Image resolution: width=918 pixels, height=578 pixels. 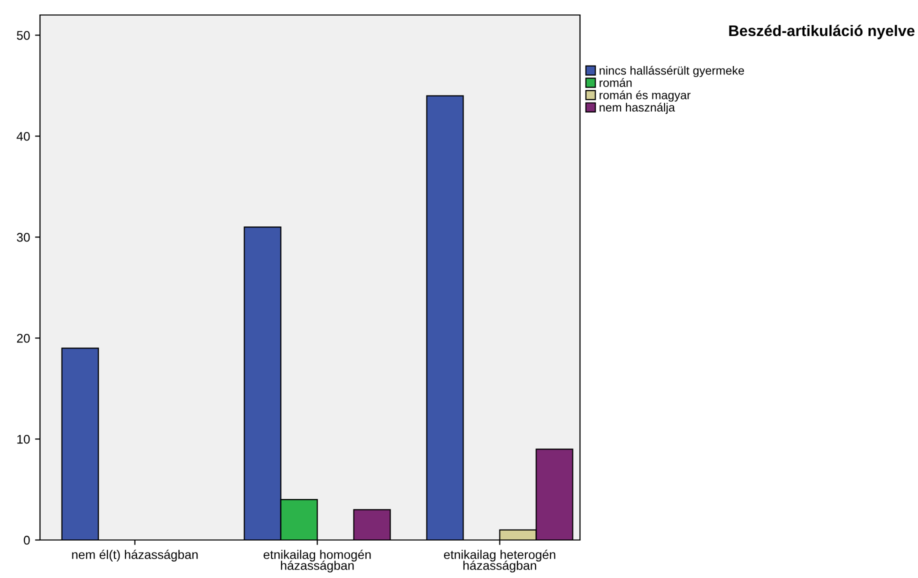 I want to click on legend-title: Beszéd-artikuláció nyelve, so click(x=821, y=32).